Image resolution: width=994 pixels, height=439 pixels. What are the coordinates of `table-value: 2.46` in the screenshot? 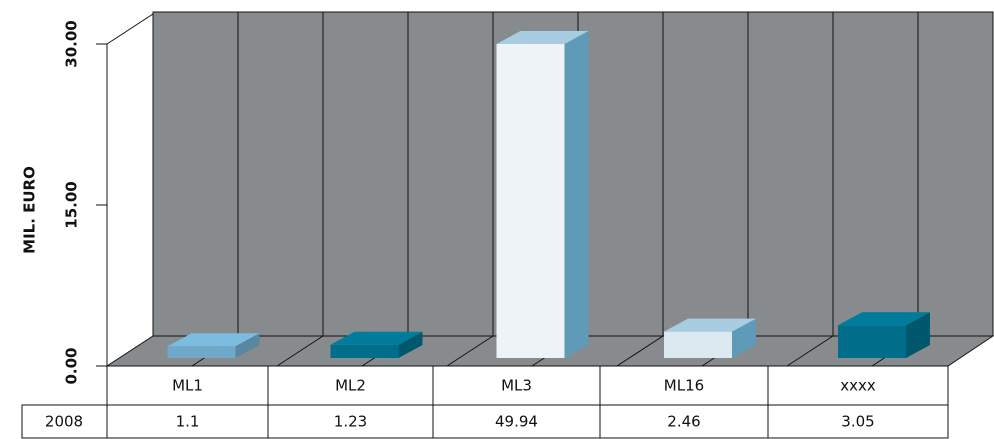 It's located at (683, 422).